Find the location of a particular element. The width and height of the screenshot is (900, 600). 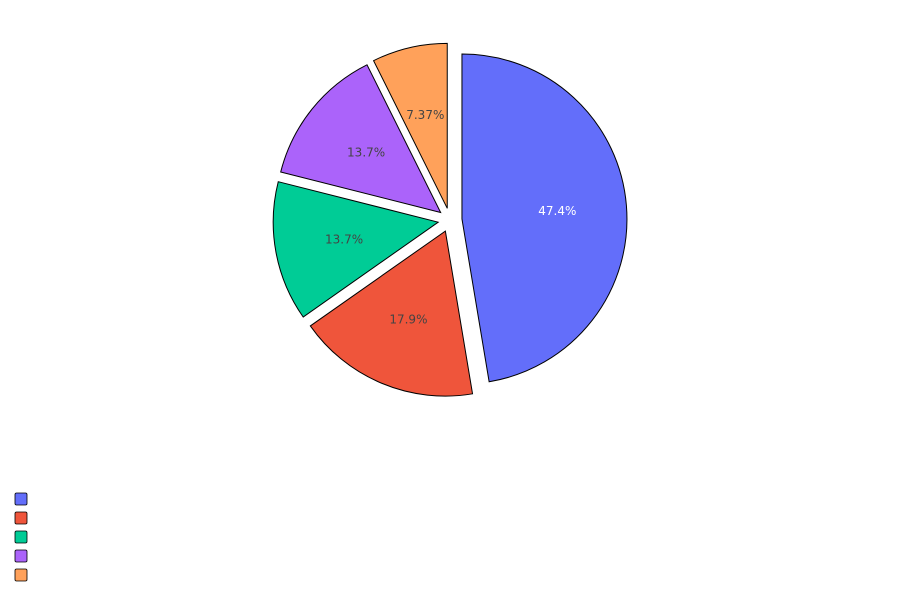

pie-slice-label: 17.9% is located at coordinates (408, 319).